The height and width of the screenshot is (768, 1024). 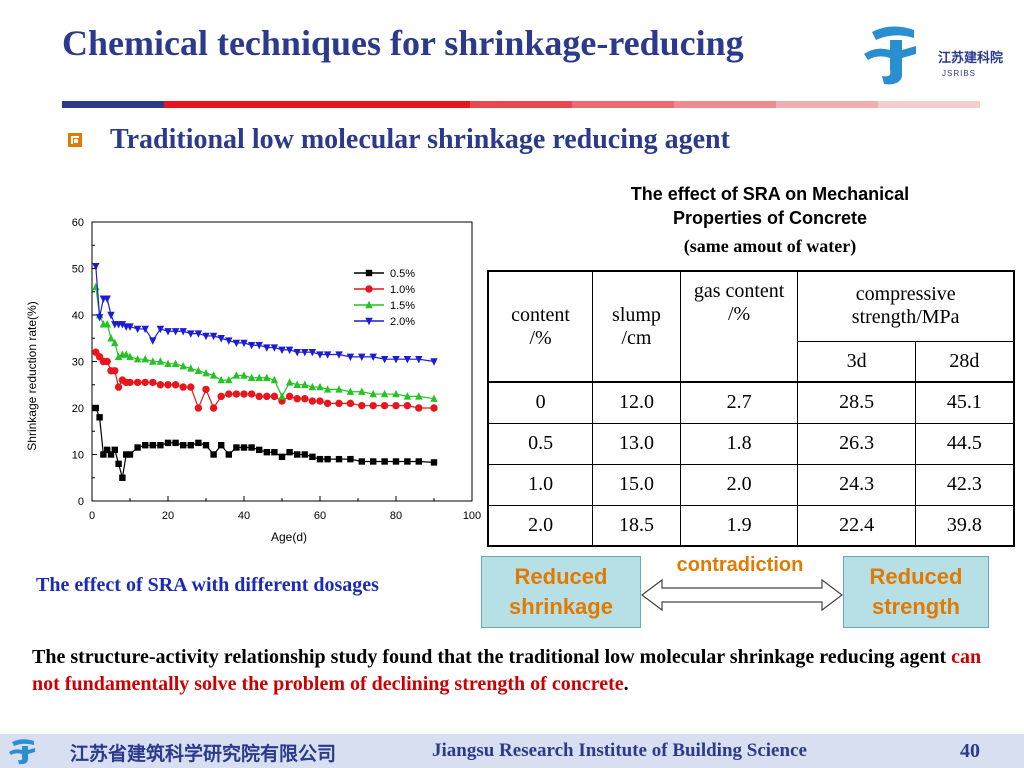 I want to click on x-tick-label: 80, so click(x=396, y=516).